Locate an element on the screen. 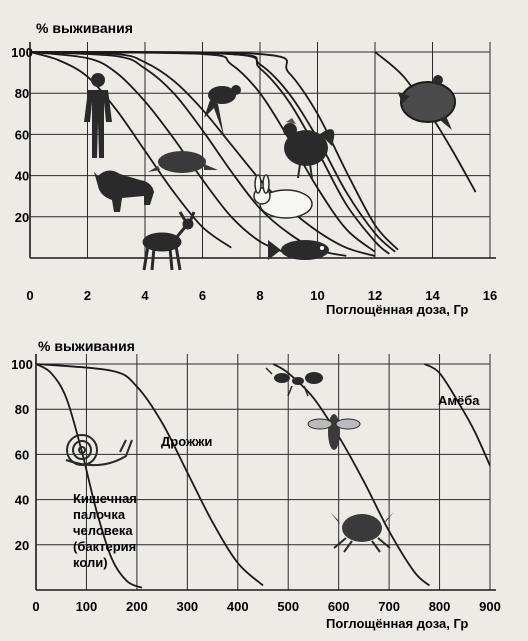 This screenshot has height=641, width=528. rooster-icon is located at coordinates (309, 148).